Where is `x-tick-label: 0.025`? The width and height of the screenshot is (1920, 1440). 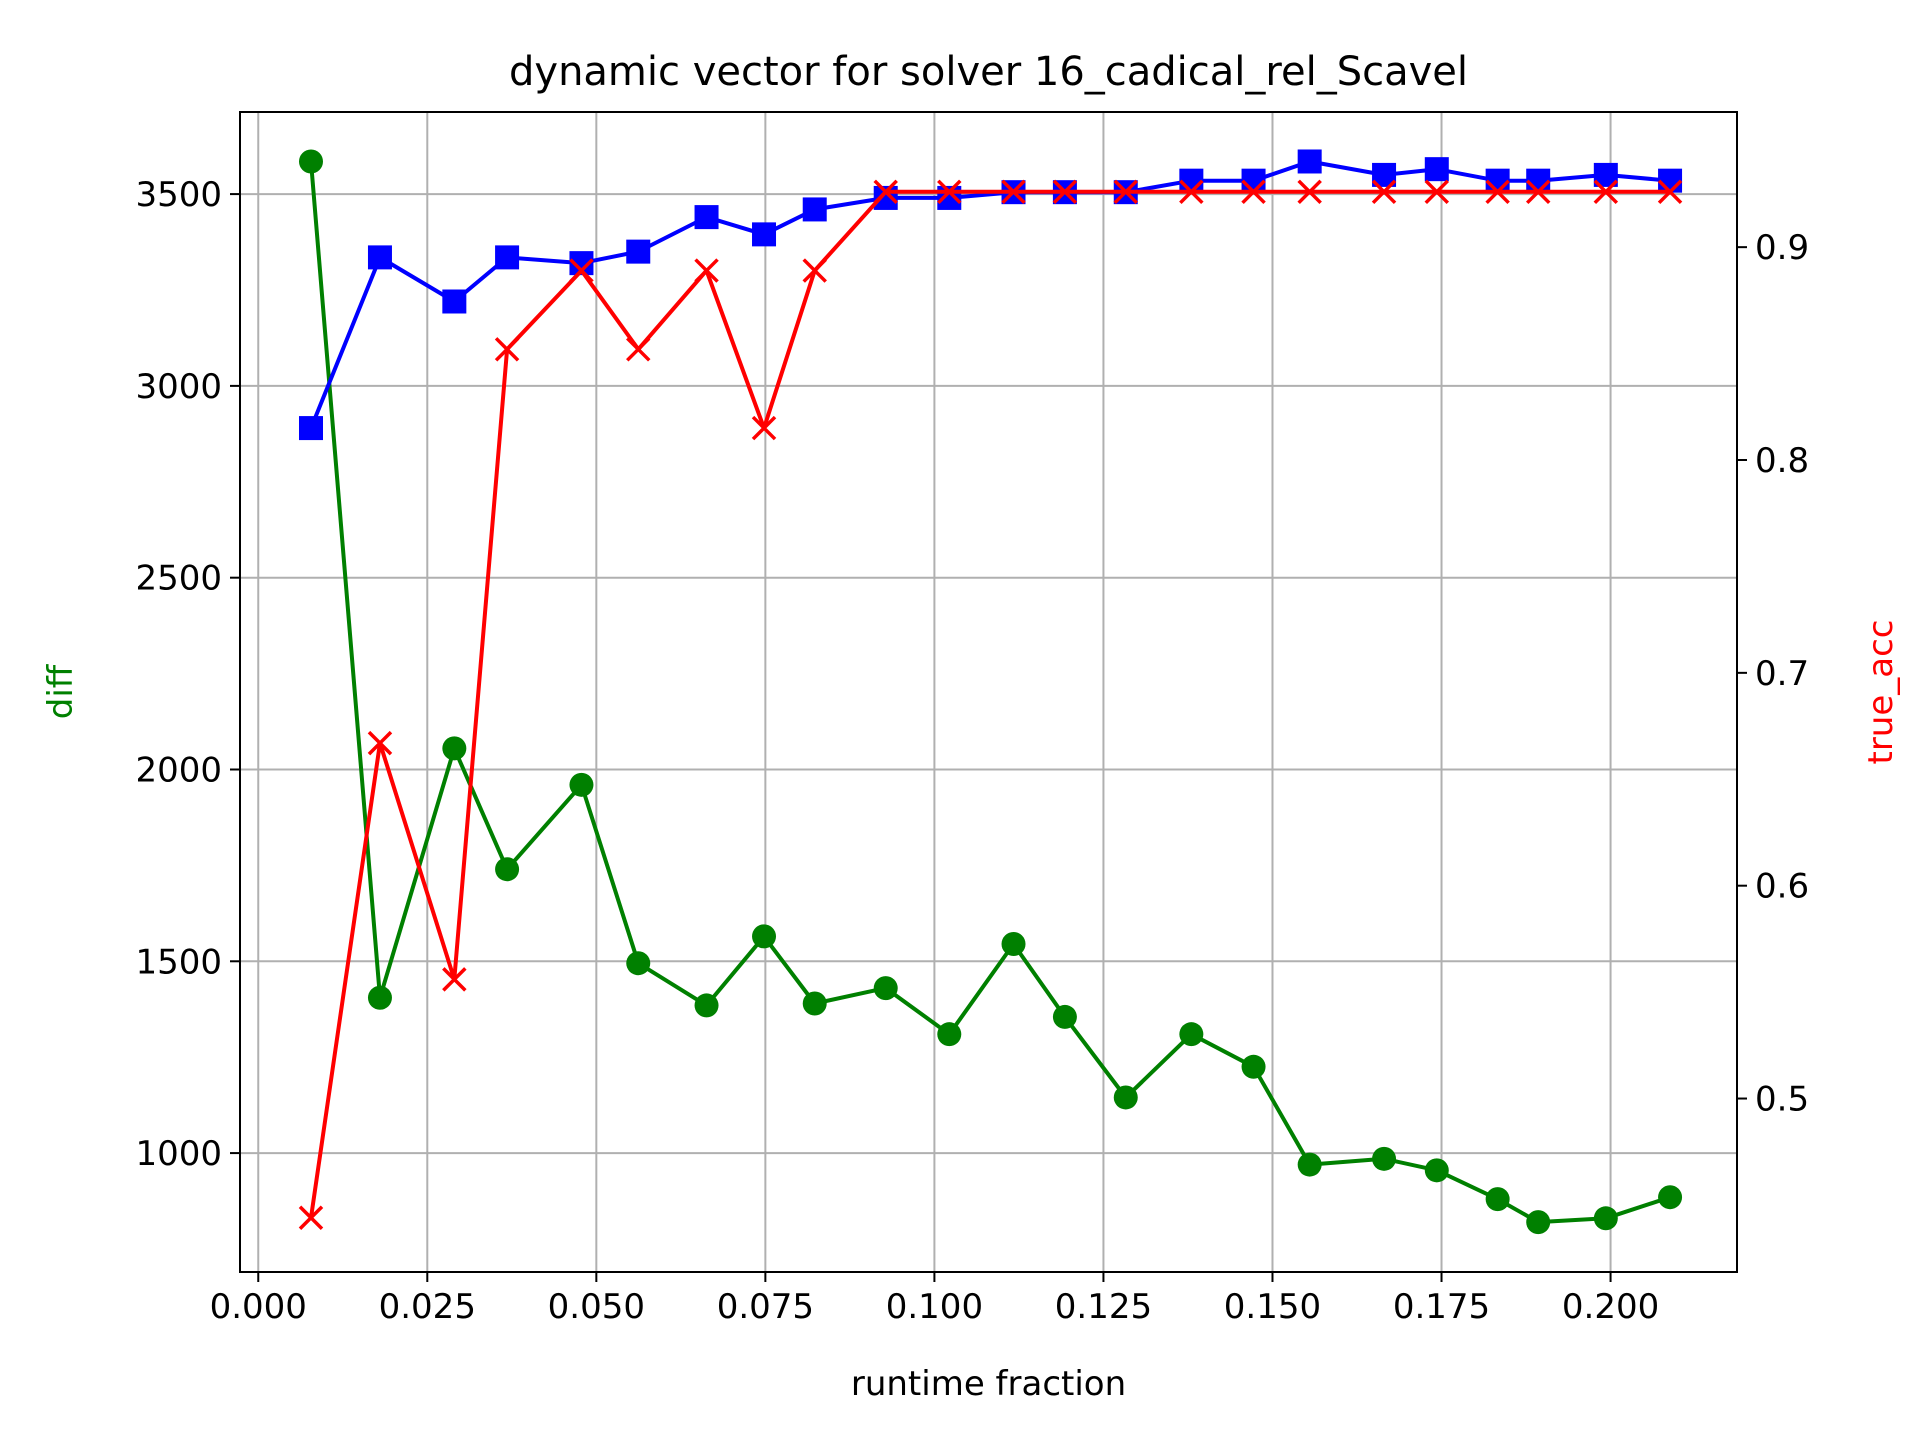
x-tick-label: 0.025 is located at coordinates (427, 1307).